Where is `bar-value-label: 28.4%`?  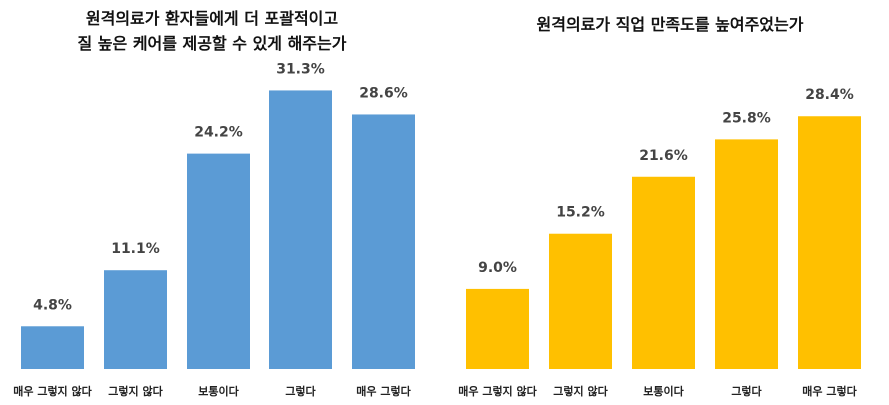 bar-value-label: 28.4% is located at coordinates (829, 95).